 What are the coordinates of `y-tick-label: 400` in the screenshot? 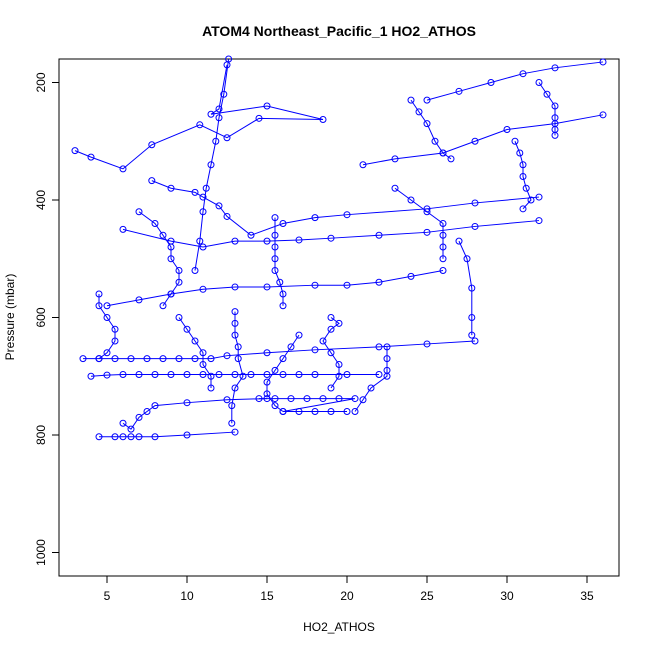 It's located at (41, 200).